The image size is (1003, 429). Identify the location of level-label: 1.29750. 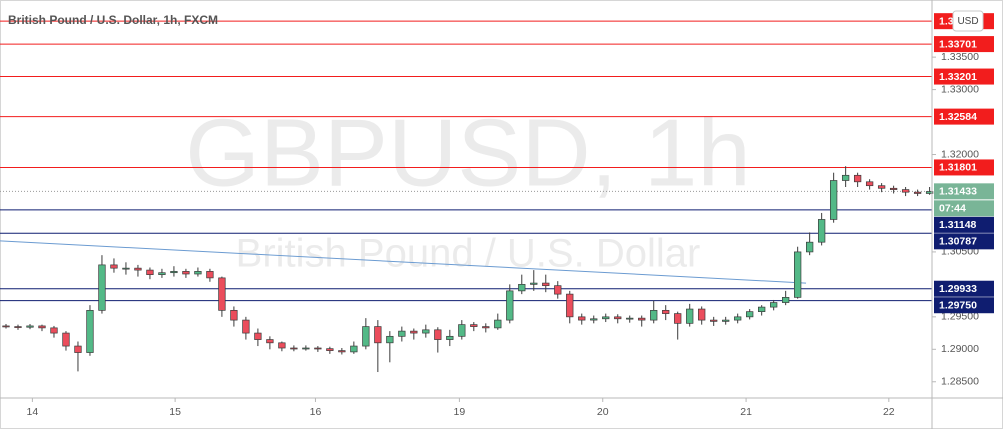
(958, 306).